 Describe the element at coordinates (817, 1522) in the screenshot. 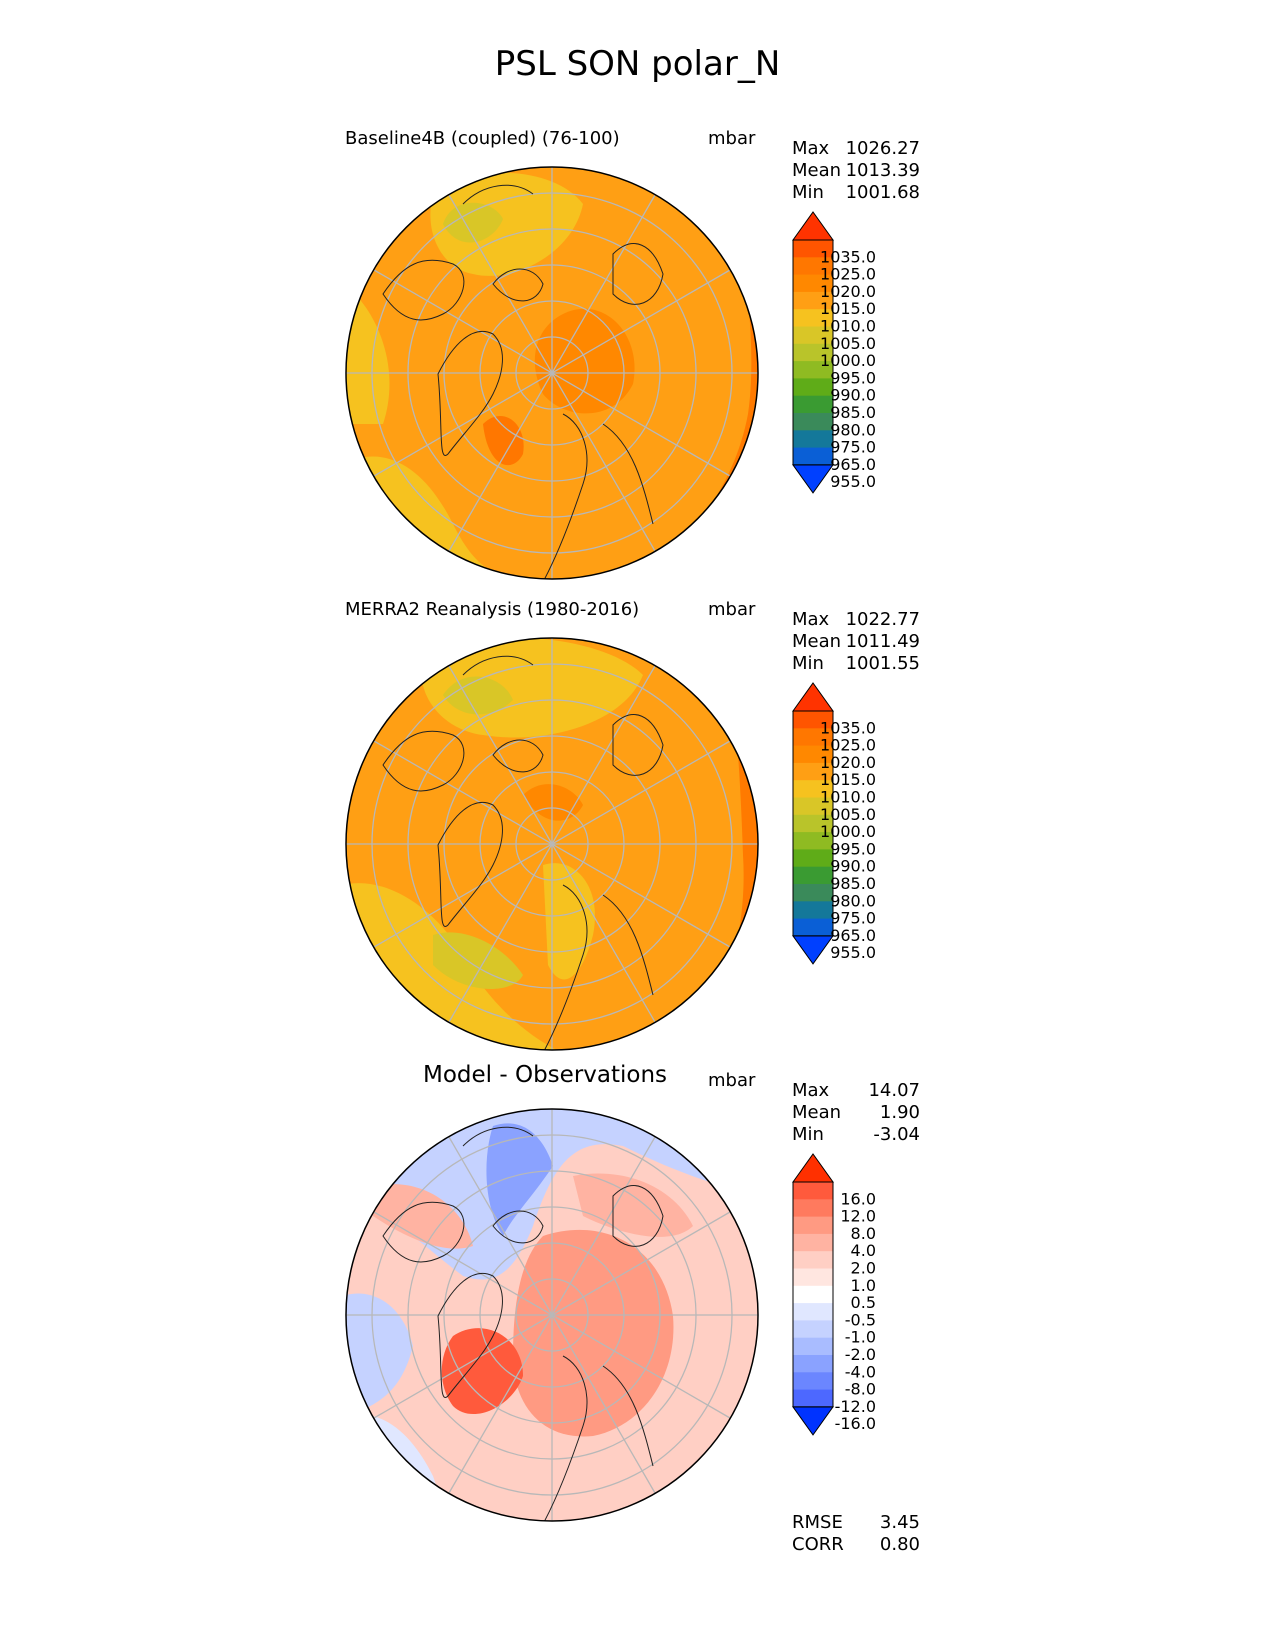

I see `score-label: RMSE` at that location.